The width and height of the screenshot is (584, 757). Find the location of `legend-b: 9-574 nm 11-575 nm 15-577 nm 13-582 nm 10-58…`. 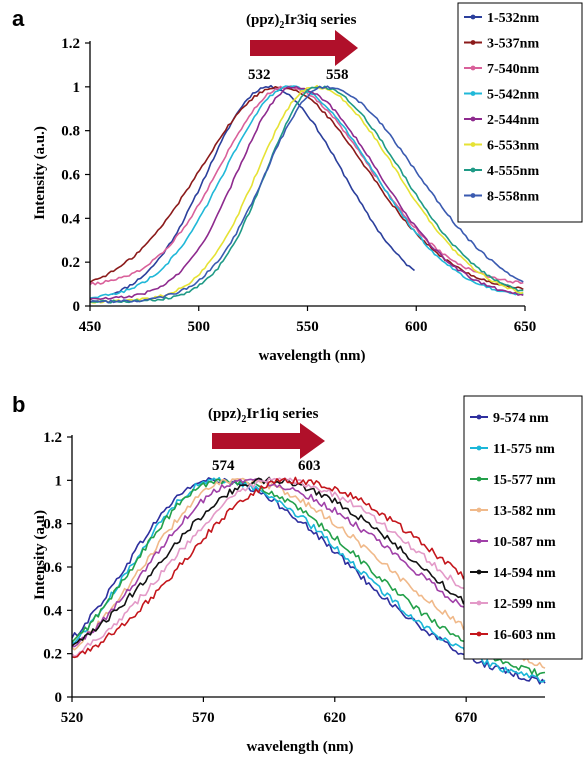

legend-b: 9-574 nm 11-575 nm 15-577 nm 13-582 nm 10-58… is located at coordinates (523, 527).